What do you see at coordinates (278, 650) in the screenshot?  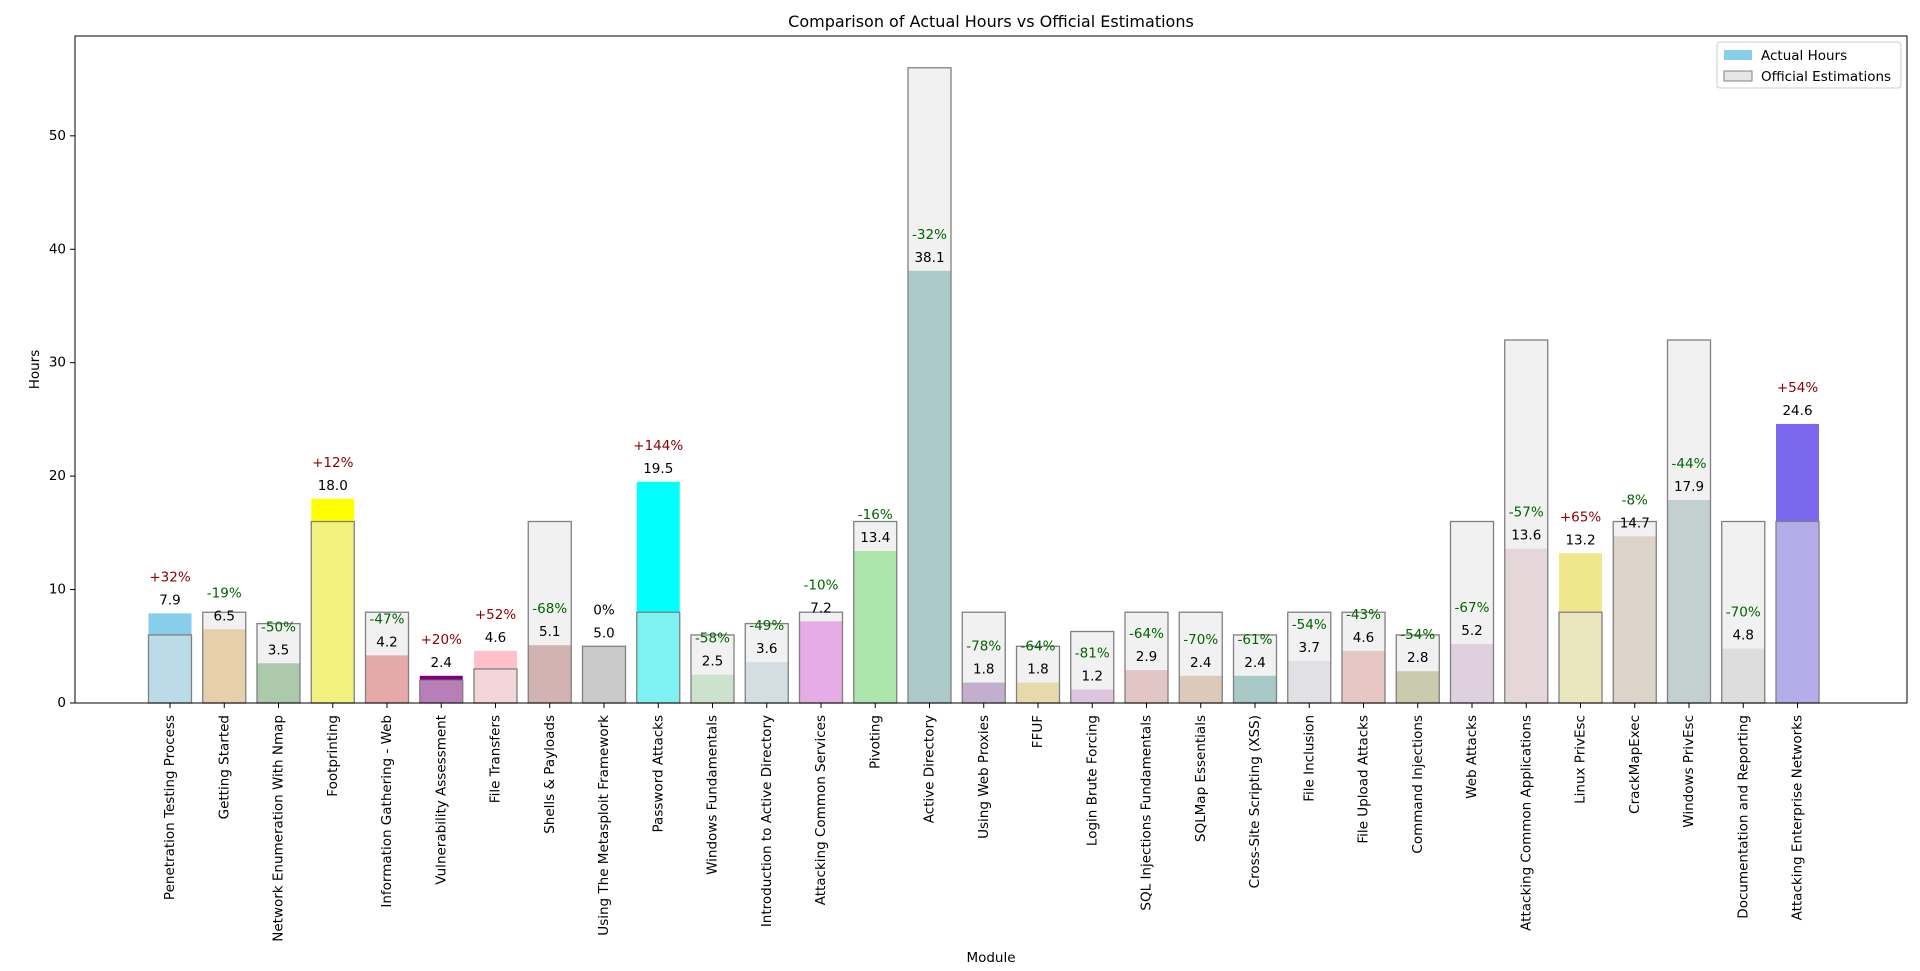 I see `value-label: 3.5` at bounding box center [278, 650].